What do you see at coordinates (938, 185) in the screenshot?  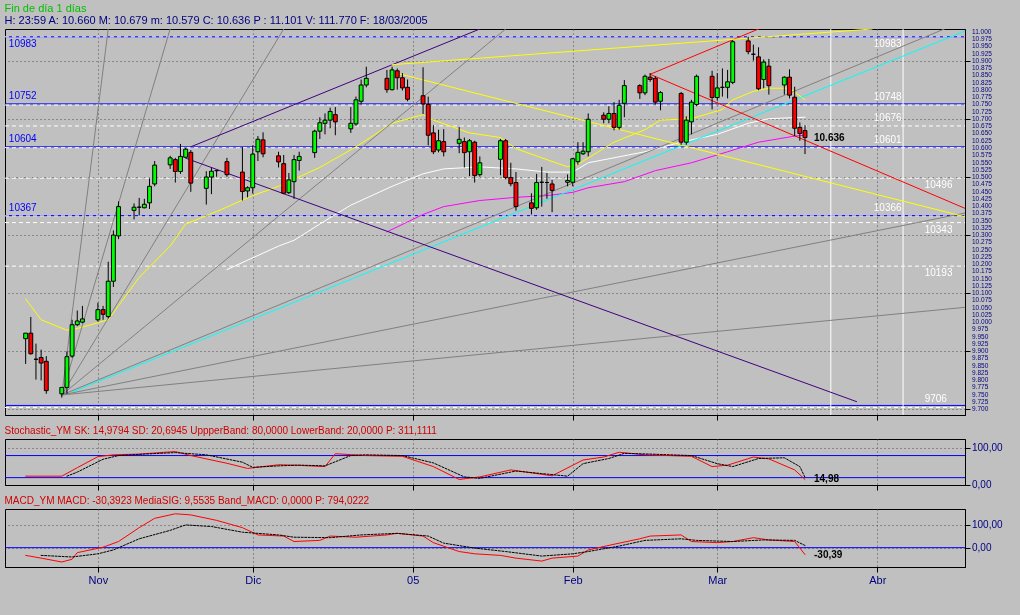 I see `ref-line-label: 10496` at bounding box center [938, 185].